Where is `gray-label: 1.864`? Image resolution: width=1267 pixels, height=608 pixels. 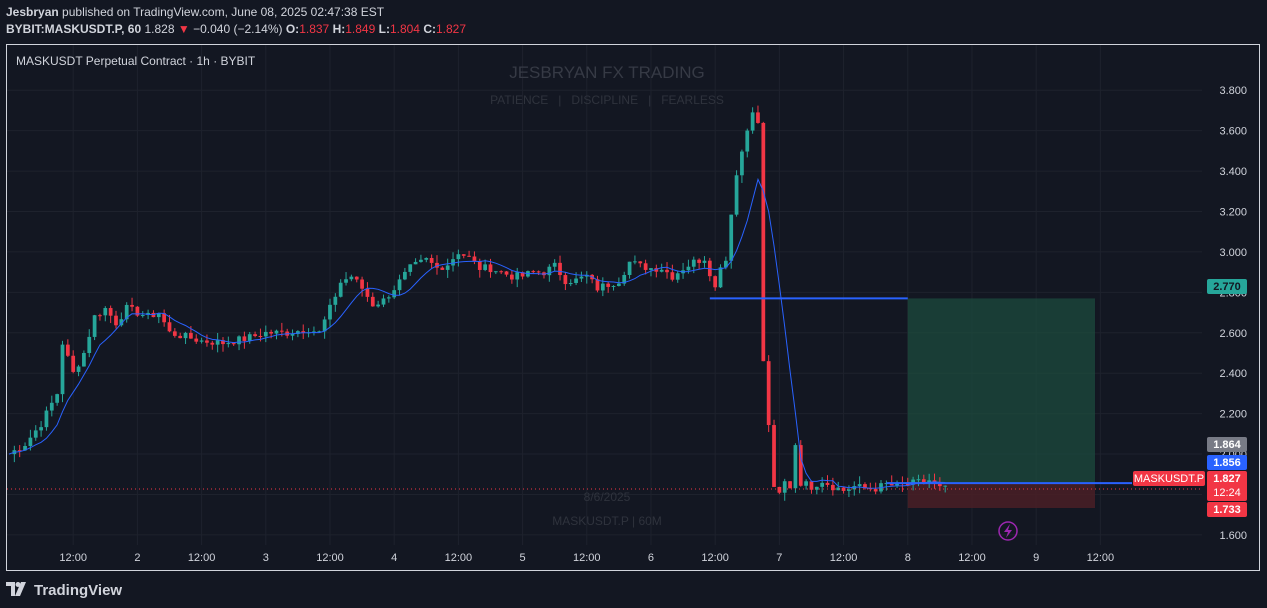 gray-label: 1.864 is located at coordinates (1227, 445).